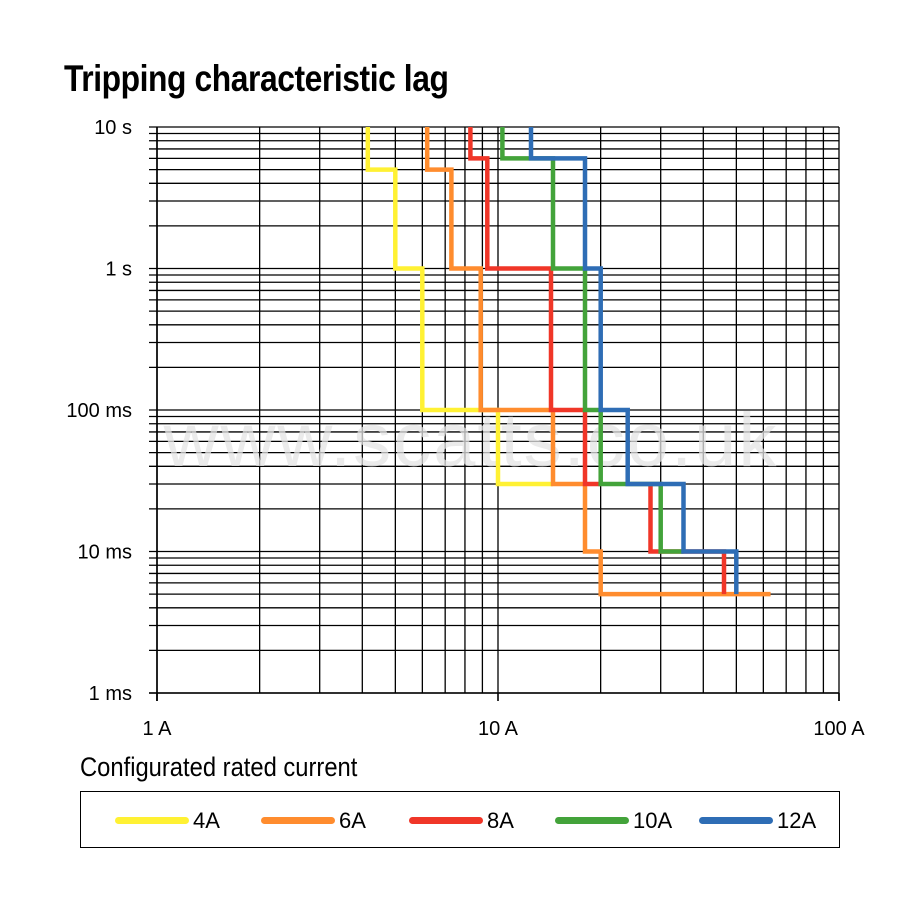 The image size is (920, 920). I want to click on y-tick-label: 1 s, so click(118, 270).